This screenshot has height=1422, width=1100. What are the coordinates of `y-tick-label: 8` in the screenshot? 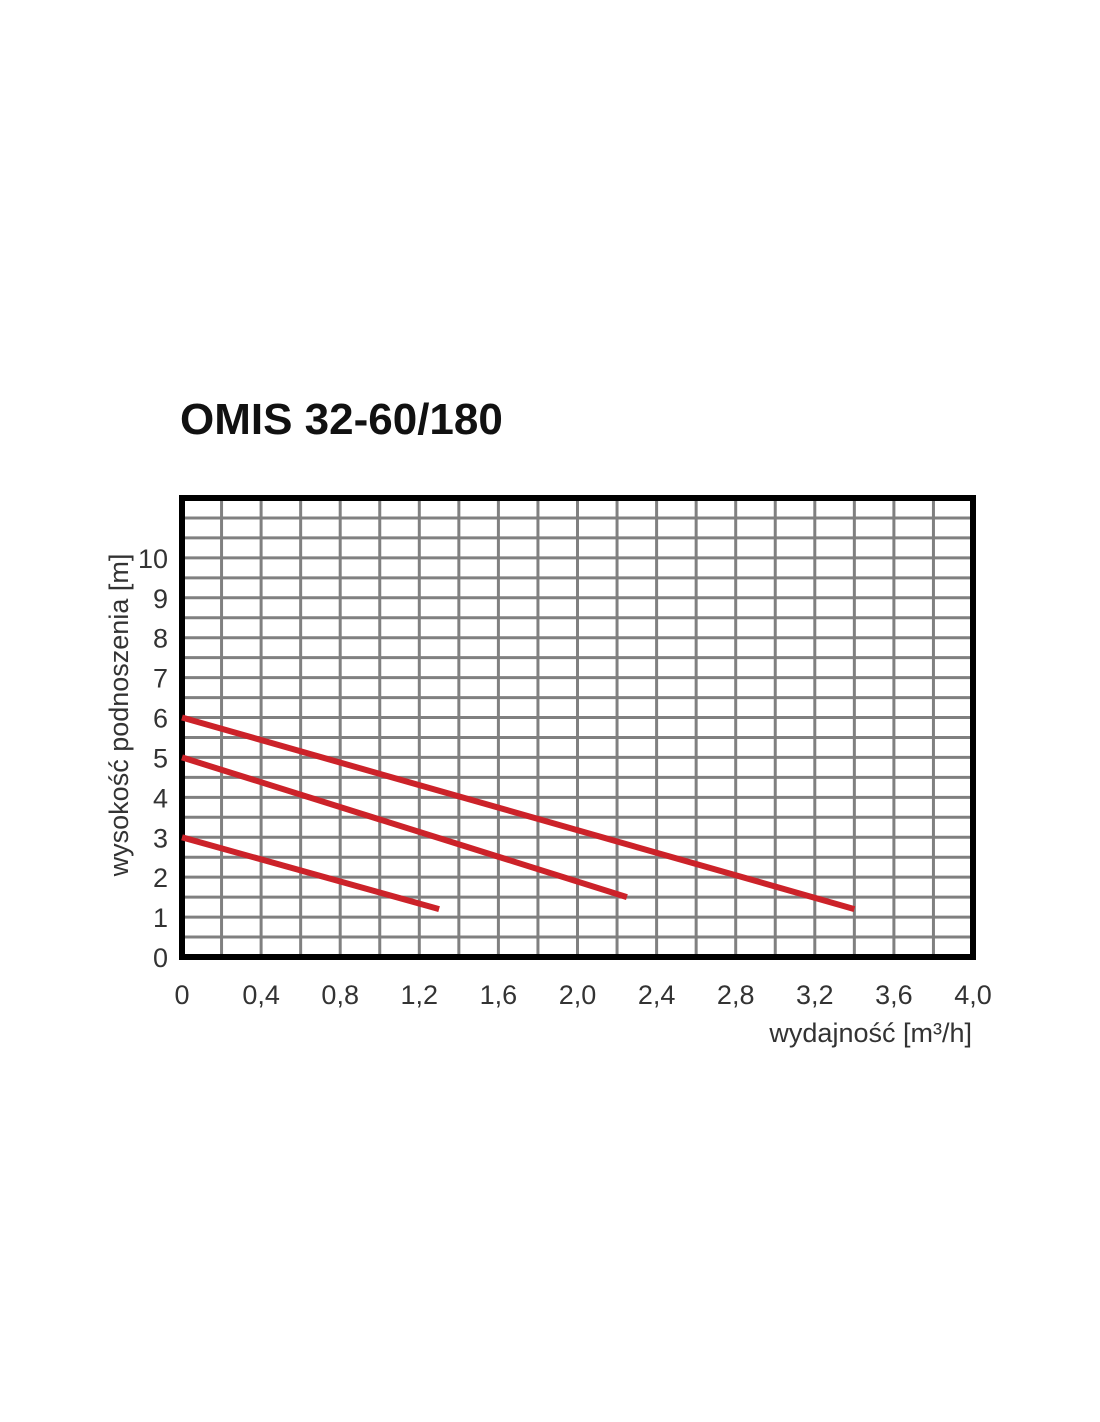 It's located at (160, 639).